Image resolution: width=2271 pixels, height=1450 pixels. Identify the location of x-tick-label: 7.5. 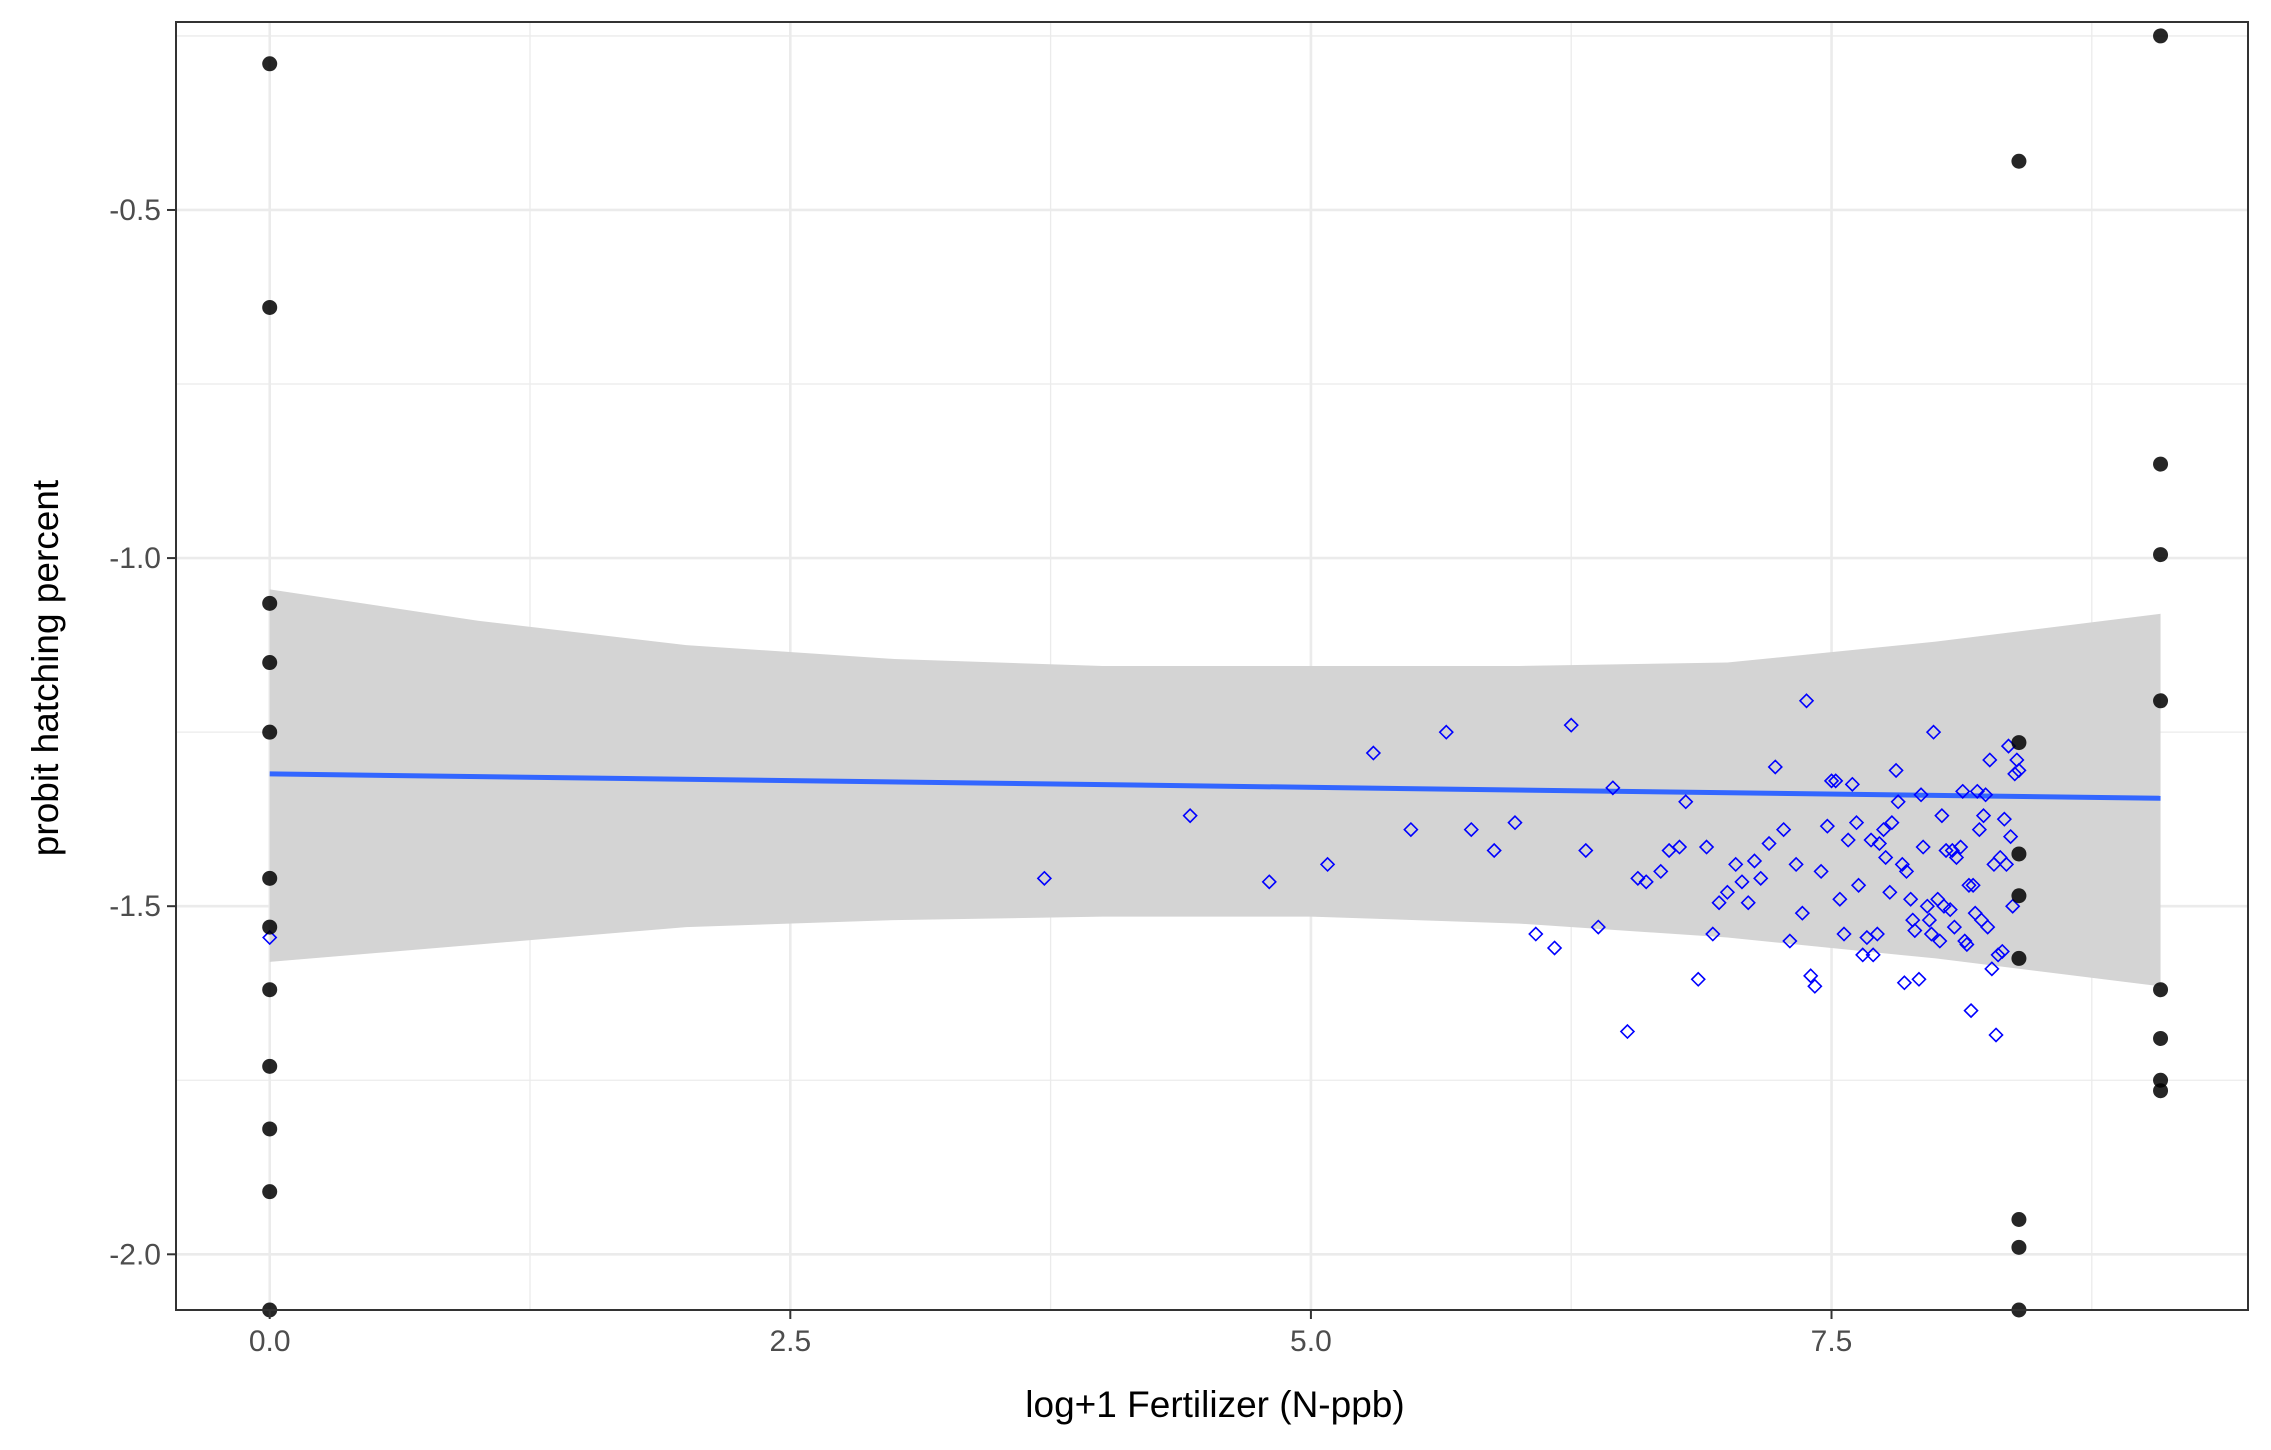
(1832, 1341).